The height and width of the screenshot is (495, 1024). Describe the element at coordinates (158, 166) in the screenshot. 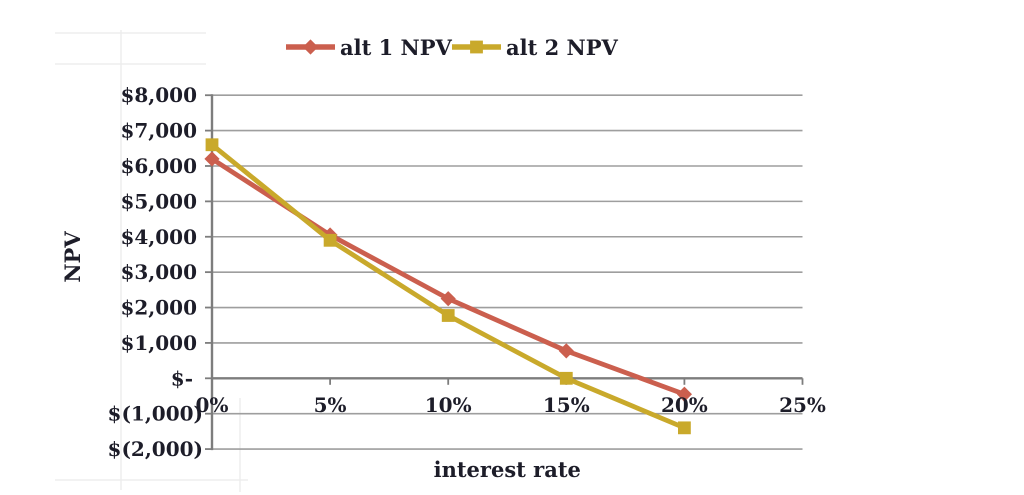

I see `y-tick-label: $6,000` at that location.